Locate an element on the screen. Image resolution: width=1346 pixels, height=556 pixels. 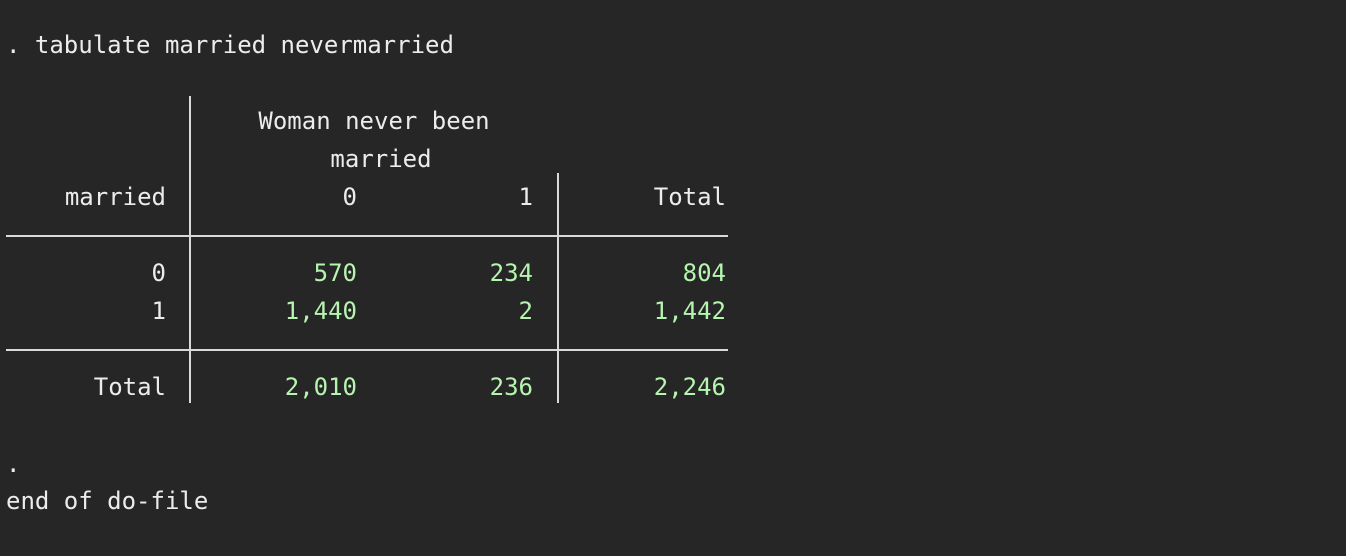
table-row-header-divider is located at coordinates (190, 249).